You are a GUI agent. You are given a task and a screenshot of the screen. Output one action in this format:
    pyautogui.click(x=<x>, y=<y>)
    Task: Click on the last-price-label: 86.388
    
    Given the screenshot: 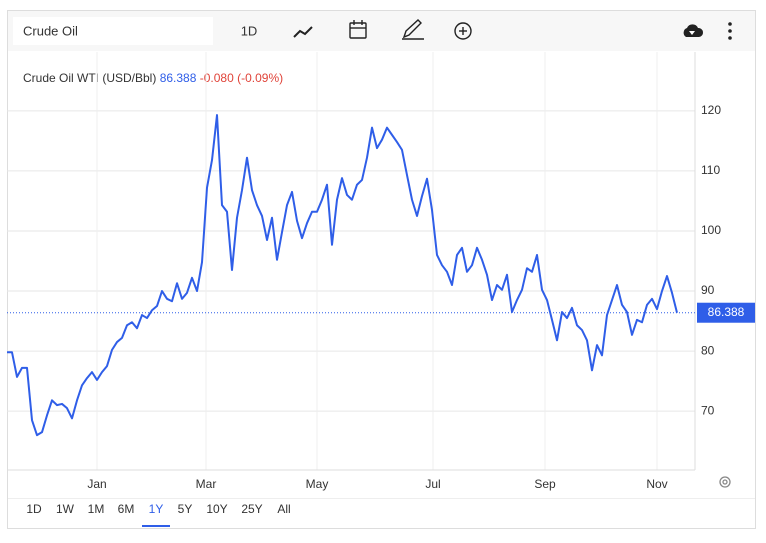 What is the action you would take?
    pyautogui.click(x=726, y=312)
    